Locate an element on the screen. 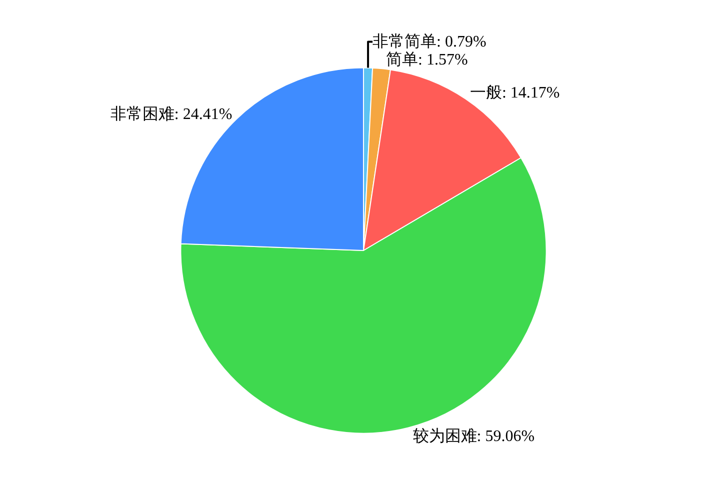  slice-label: 简单: 1.57% is located at coordinates (427, 59).